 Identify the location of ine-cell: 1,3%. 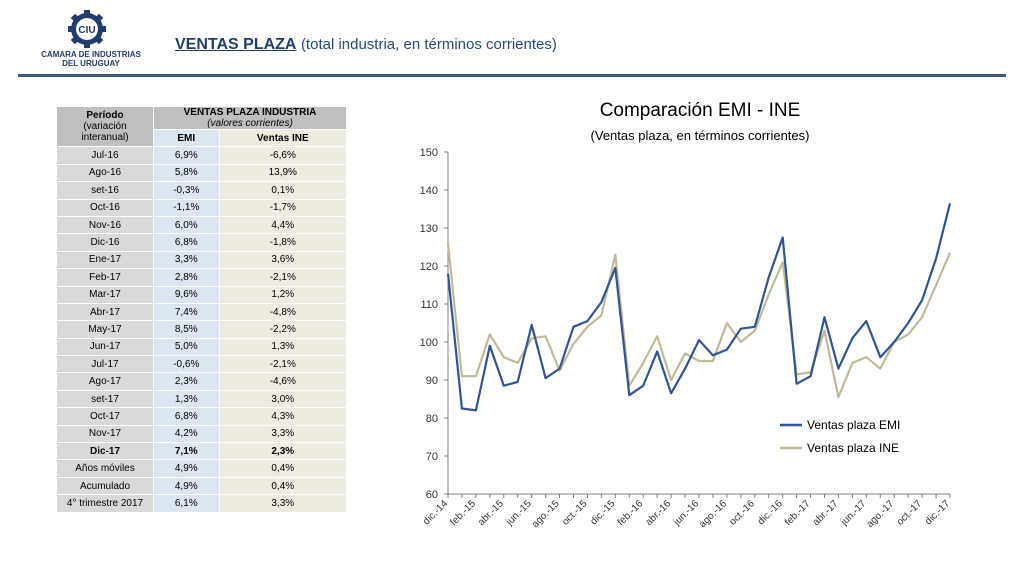
(283, 347).